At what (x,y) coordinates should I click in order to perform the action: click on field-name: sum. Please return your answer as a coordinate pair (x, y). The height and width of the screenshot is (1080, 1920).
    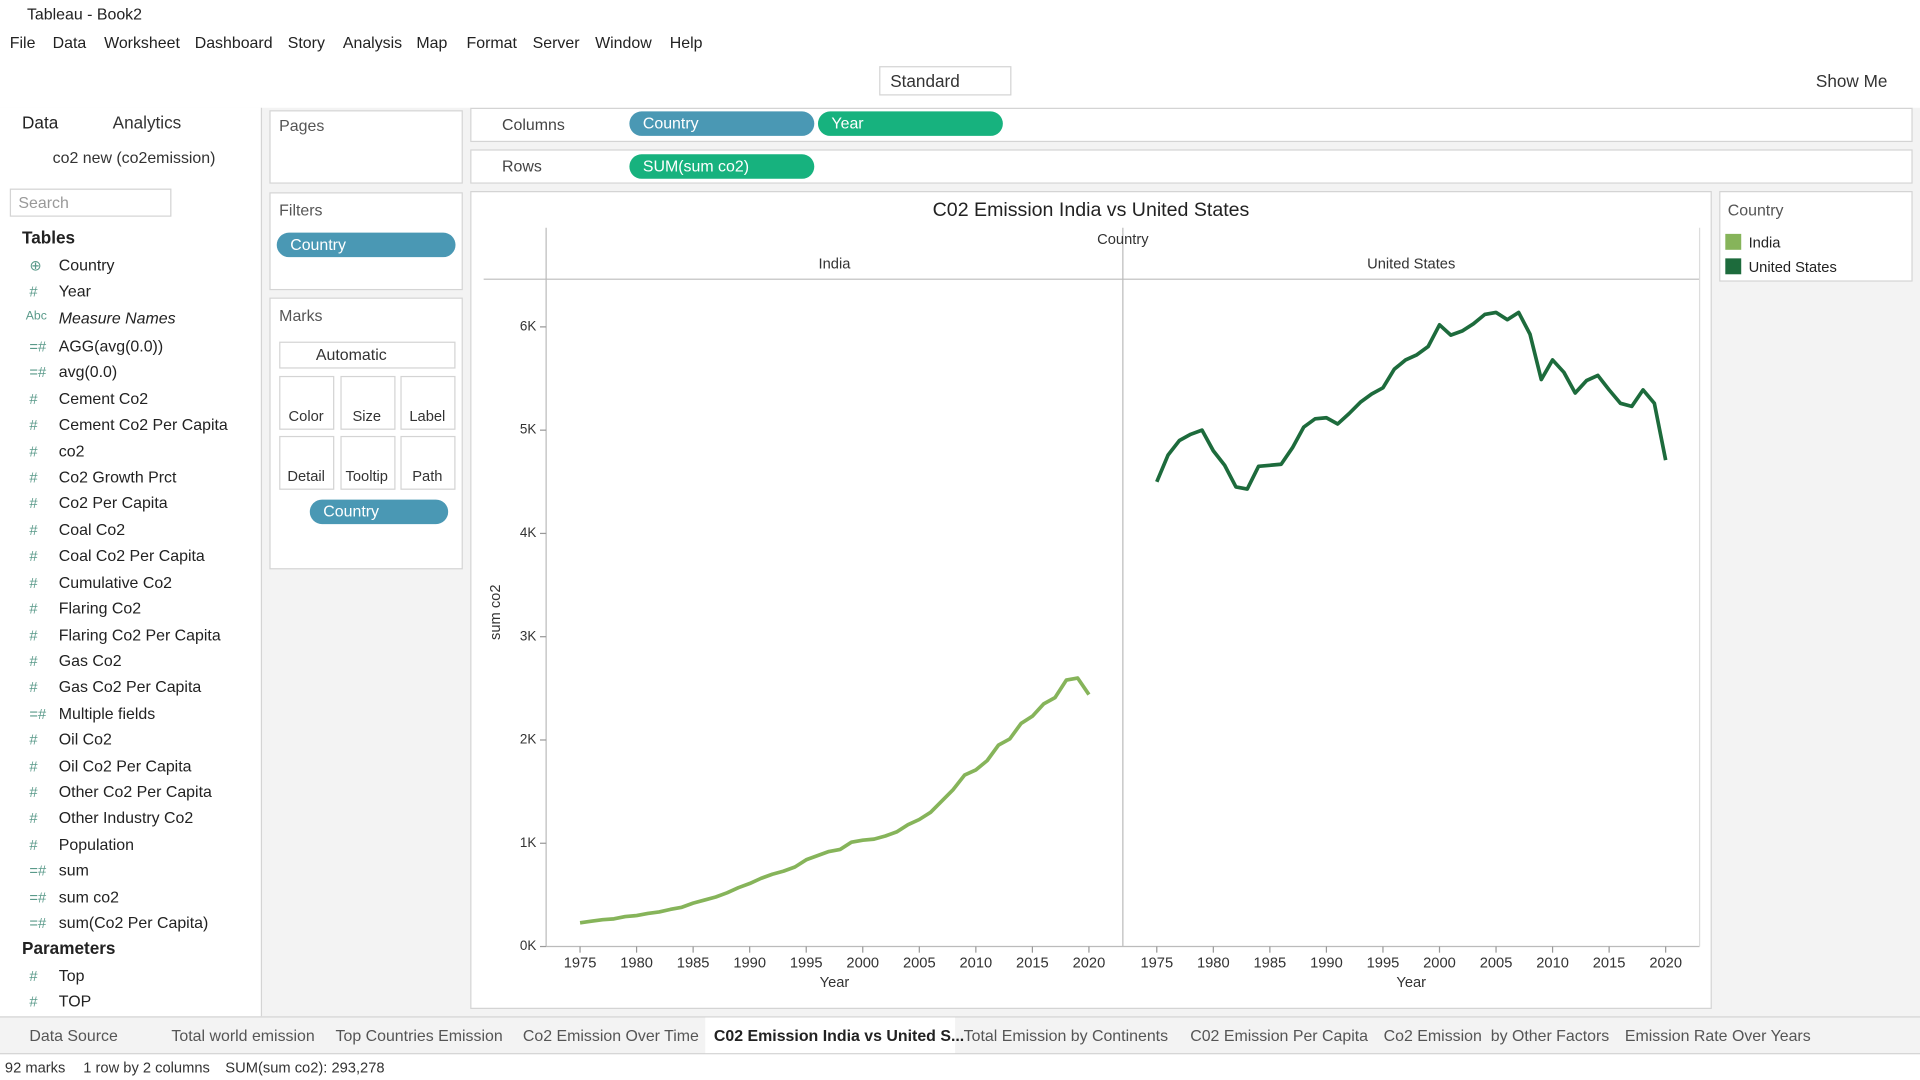
    Looking at the image, I should click on (73, 870).